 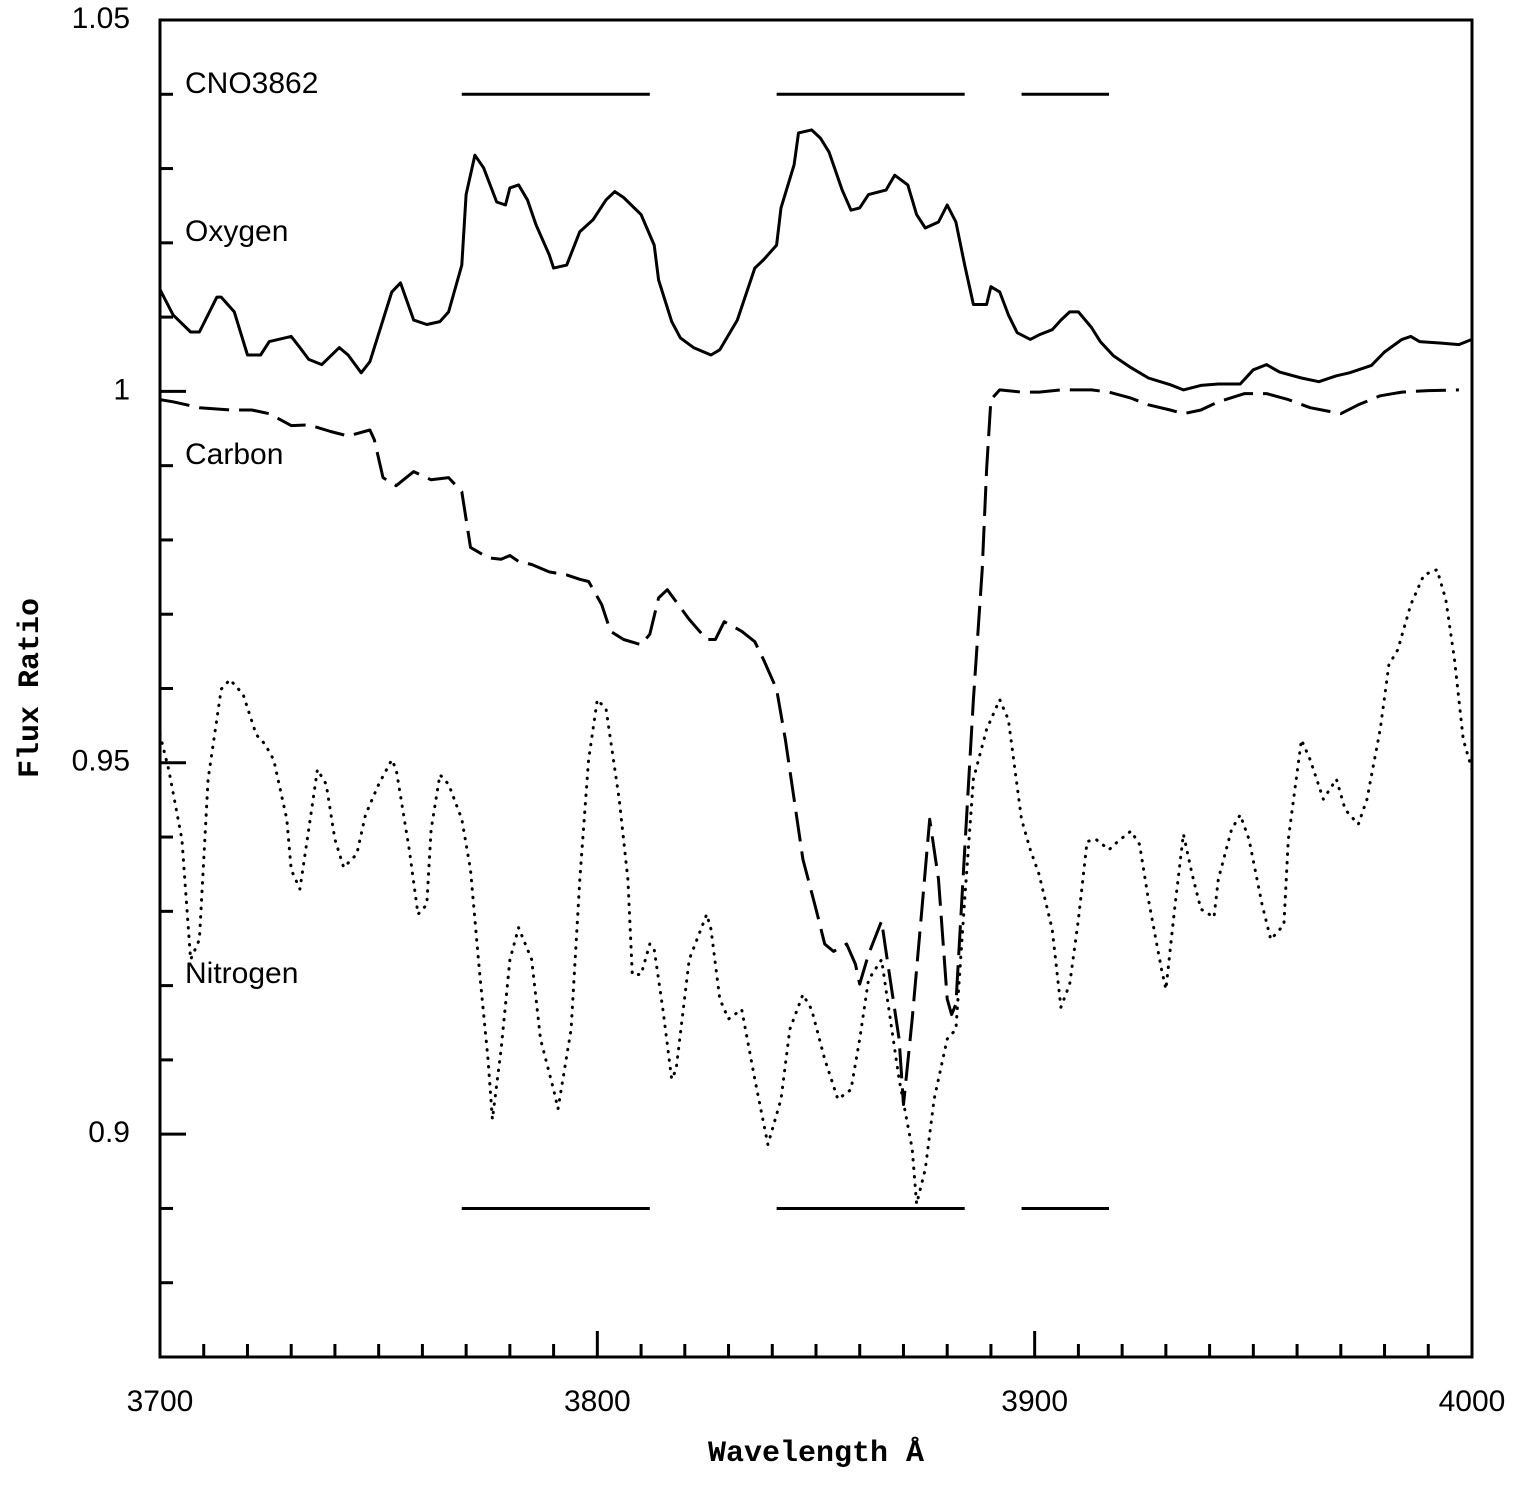 What do you see at coordinates (234, 454) in the screenshot?
I see `series-label: Carbon` at bounding box center [234, 454].